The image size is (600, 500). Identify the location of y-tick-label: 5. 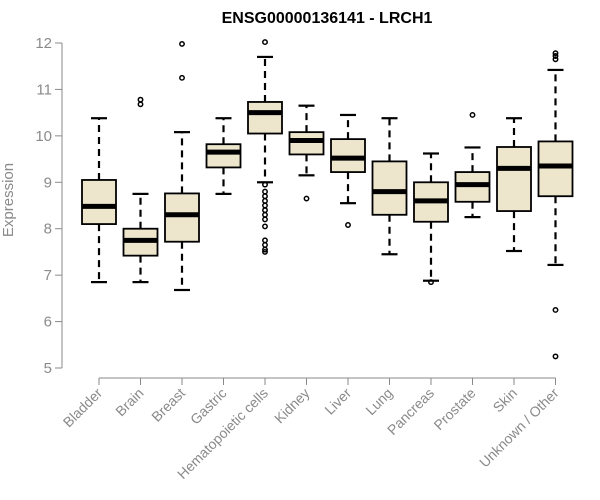
(48, 368).